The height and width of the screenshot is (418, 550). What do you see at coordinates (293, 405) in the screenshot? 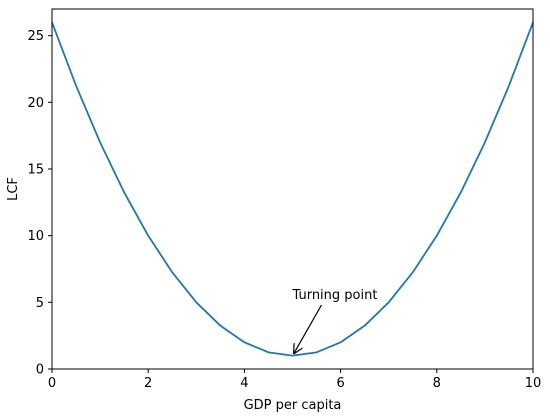
I see `x-axis-label: GDP per capita` at bounding box center [293, 405].